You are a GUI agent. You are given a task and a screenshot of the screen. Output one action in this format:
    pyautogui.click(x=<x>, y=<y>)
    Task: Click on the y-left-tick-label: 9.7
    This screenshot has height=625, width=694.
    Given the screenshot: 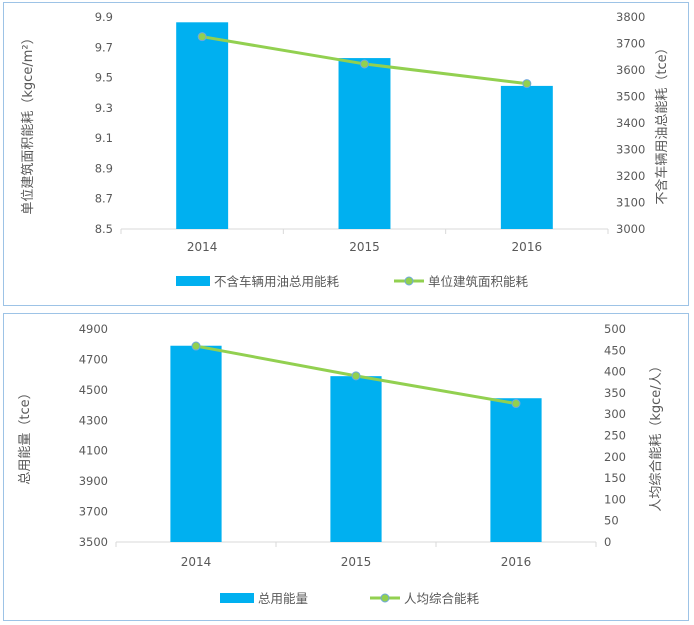 What is the action you would take?
    pyautogui.click(x=104, y=47)
    